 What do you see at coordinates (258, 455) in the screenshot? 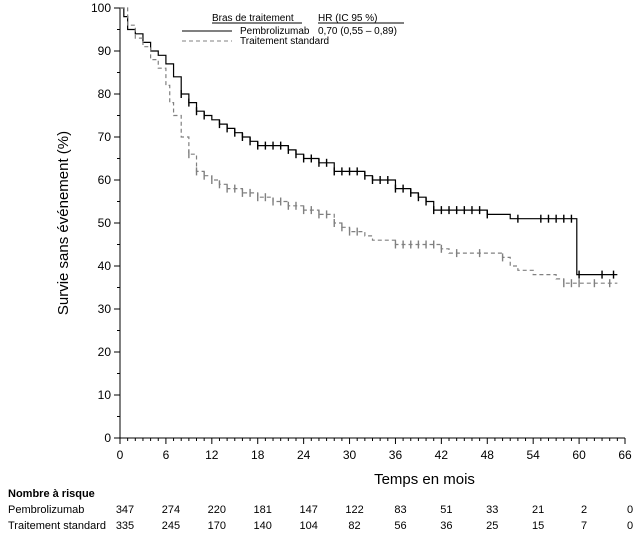
I see `x-tick-label: 18` at bounding box center [258, 455].